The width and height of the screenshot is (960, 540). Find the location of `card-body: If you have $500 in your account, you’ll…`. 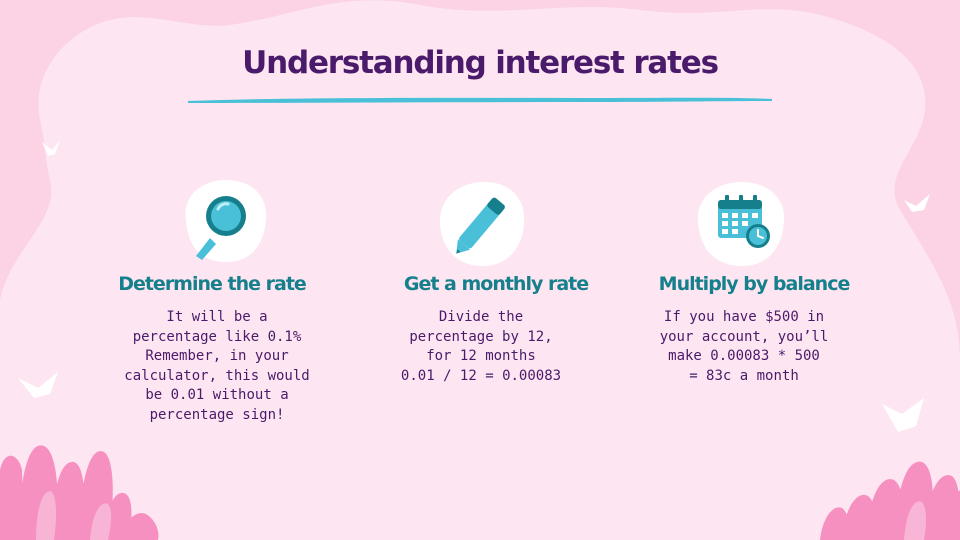

card-body: If you have $500 in your account, you’ll… is located at coordinates (744, 347).